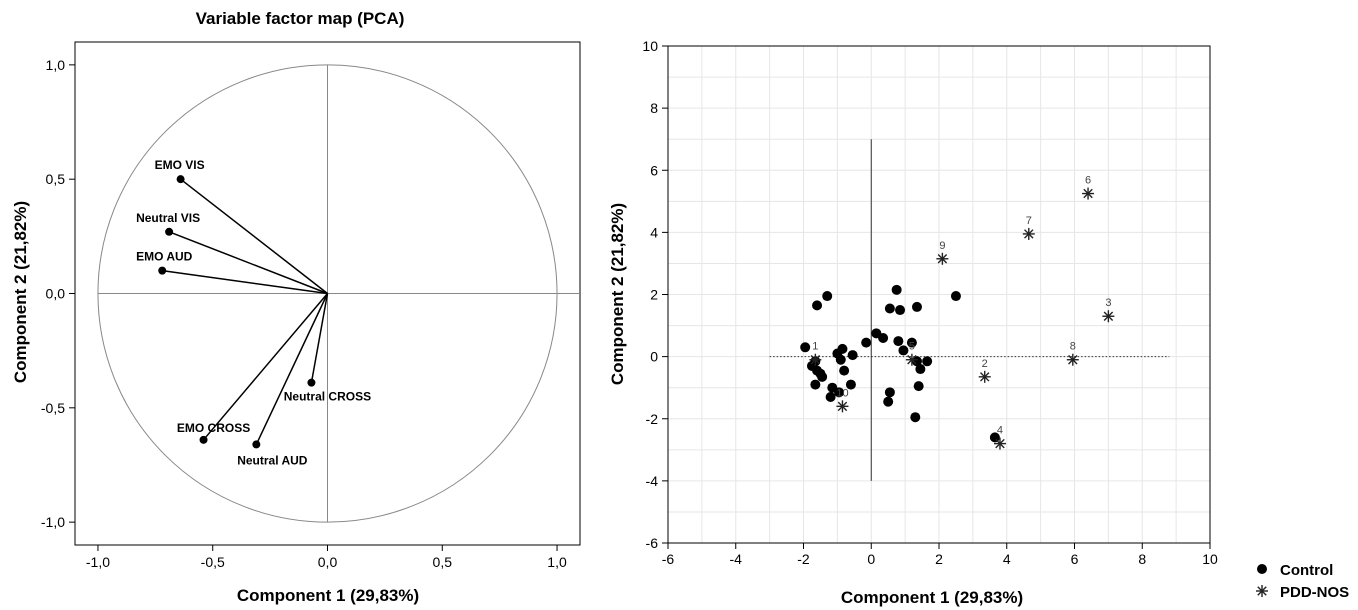 This screenshot has height=610, width=1358. Describe the element at coordinates (328, 595) in the screenshot. I see `pca-x-axis-label: Component 1 (29,83%)` at that location.